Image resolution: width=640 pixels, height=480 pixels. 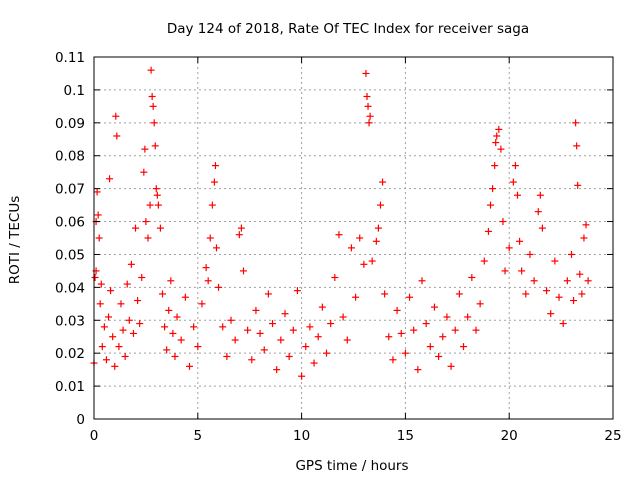 I want to click on x-tick-label: 25, so click(x=612, y=436).